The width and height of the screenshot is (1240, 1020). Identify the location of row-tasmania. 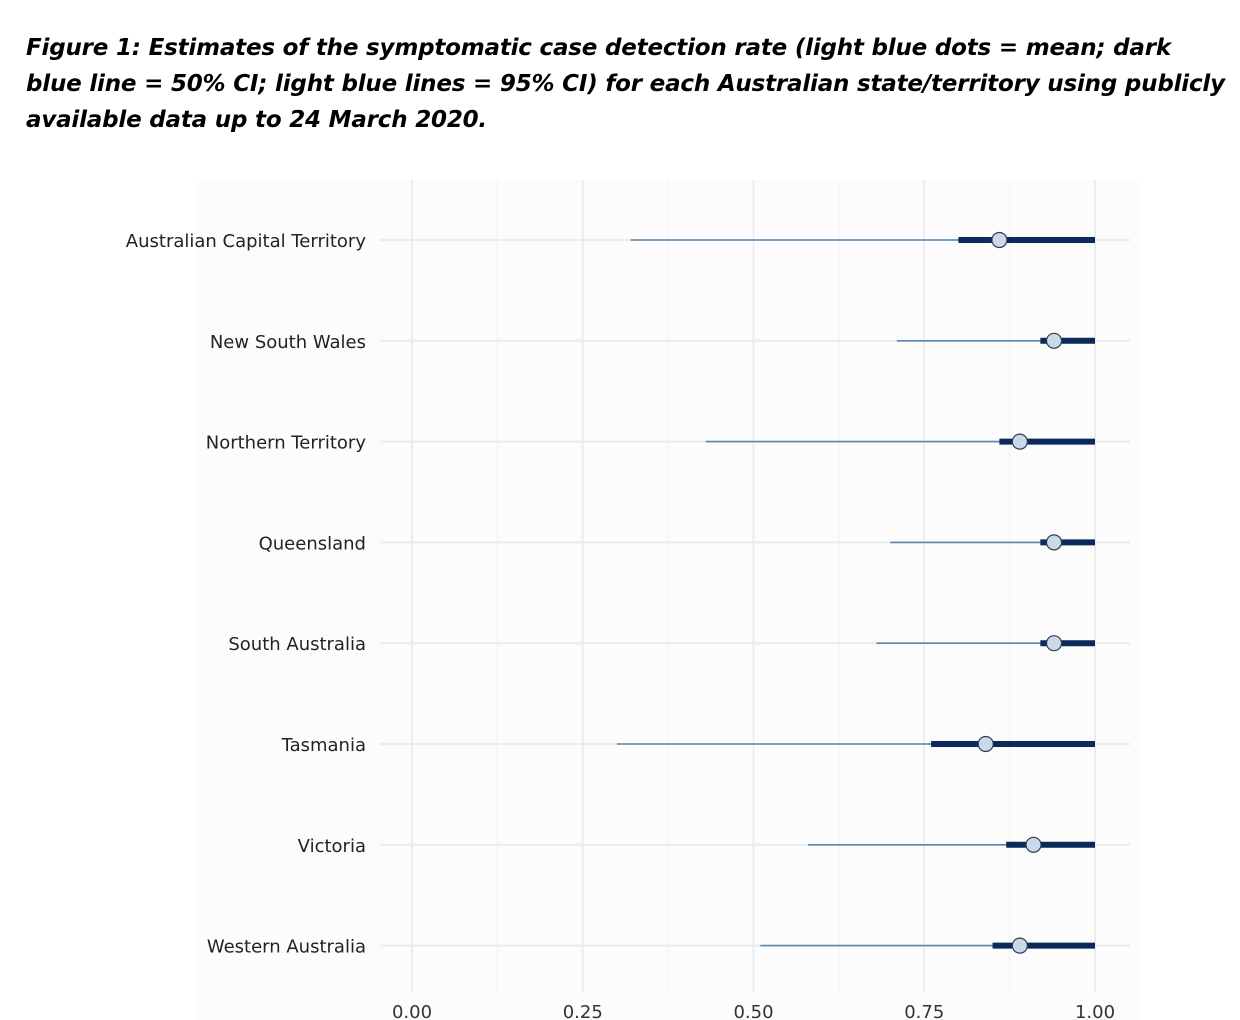
(855, 744).